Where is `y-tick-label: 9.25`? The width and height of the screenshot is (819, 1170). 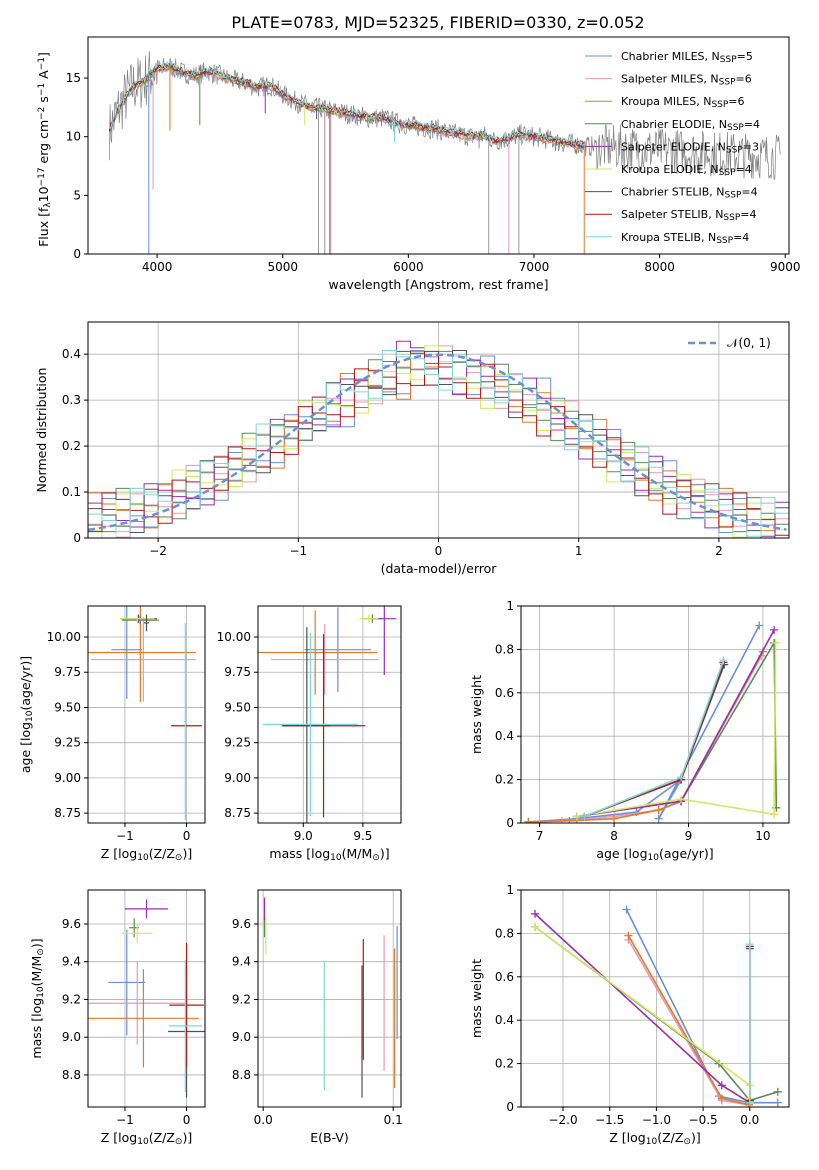
y-tick-label: 9.25 is located at coordinates (67, 743).